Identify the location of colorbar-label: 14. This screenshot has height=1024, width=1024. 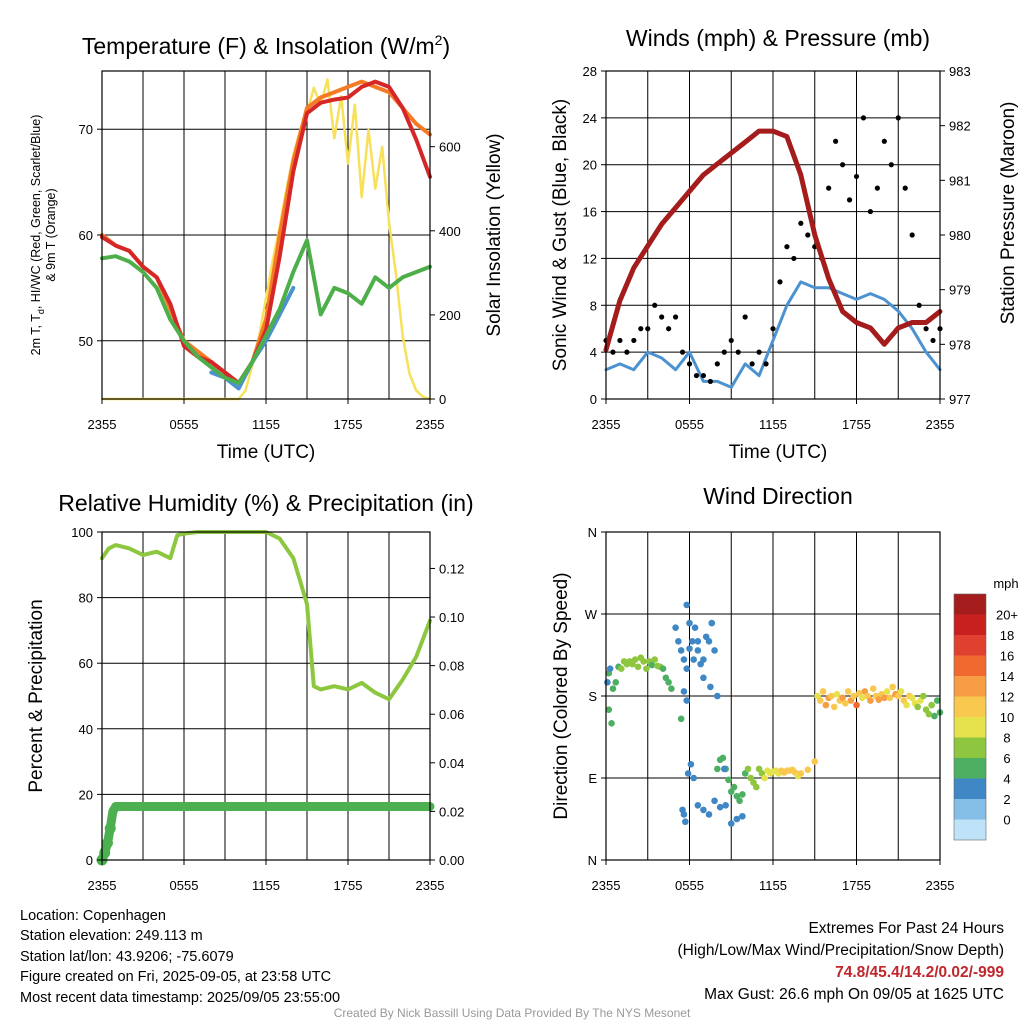
(1007, 676).